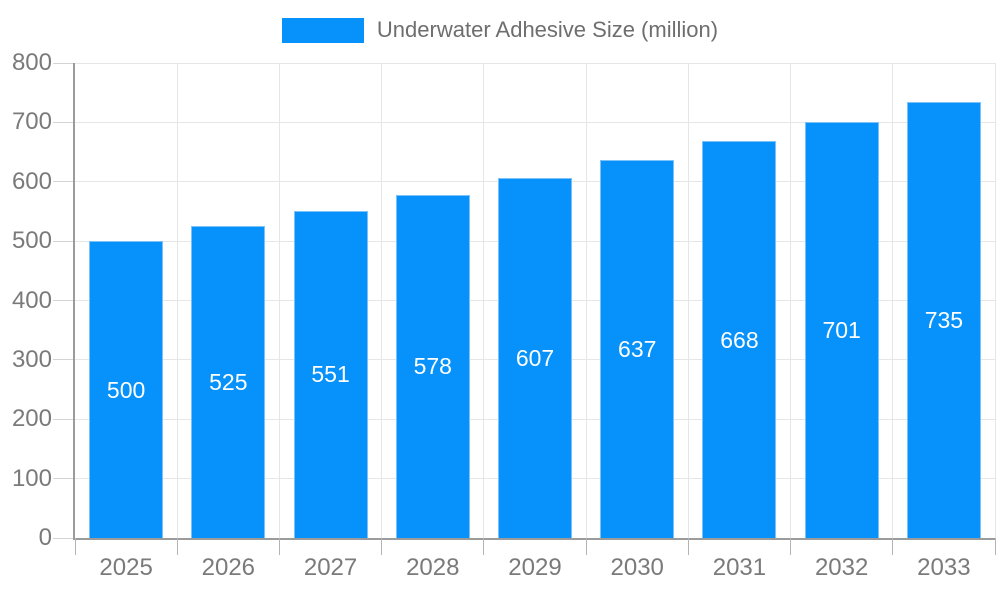  I want to click on bar-value-label: 500, so click(126, 389).